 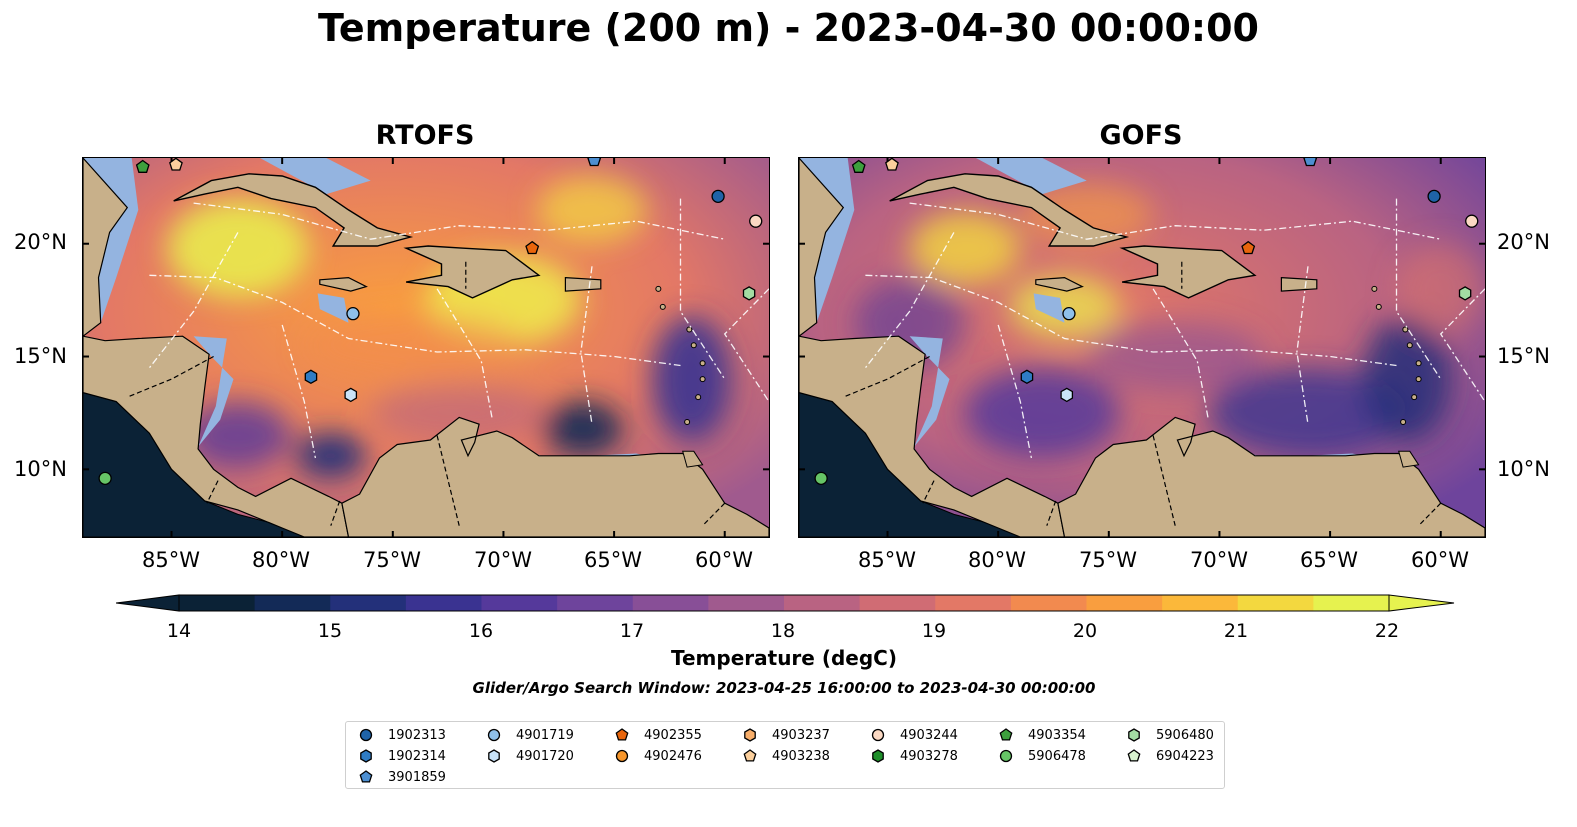 What do you see at coordinates (40, 356) in the screenshot?
I see `lat-tick-label-left: 15°N` at bounding box center [40, 356].